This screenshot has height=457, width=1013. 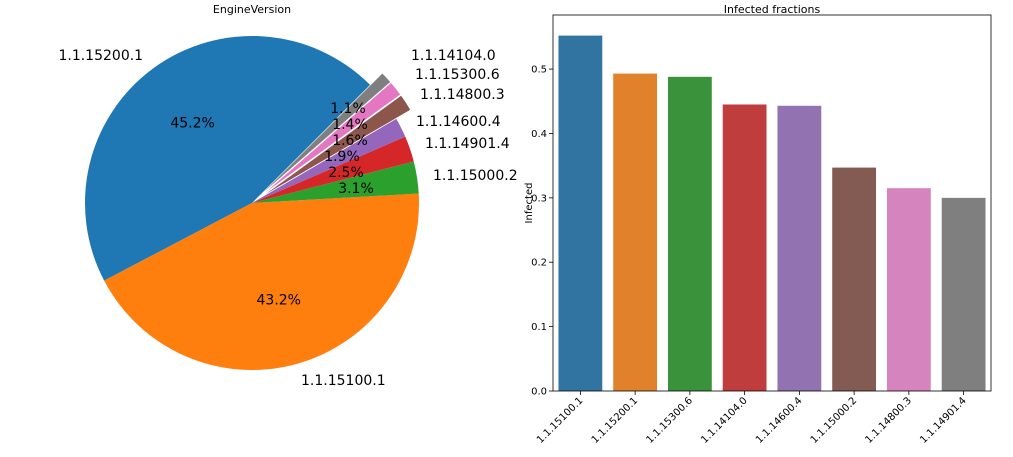 I want to click on y-tick-label: 0.3, so click(x=539, y=198).